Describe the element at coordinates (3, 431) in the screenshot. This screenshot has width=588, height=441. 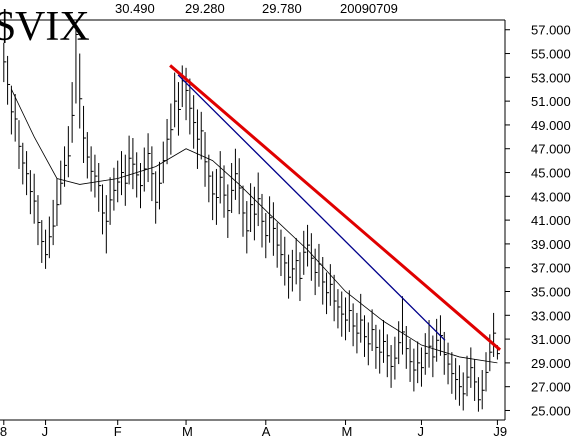
I see `x-tick-label: 8` at that location.